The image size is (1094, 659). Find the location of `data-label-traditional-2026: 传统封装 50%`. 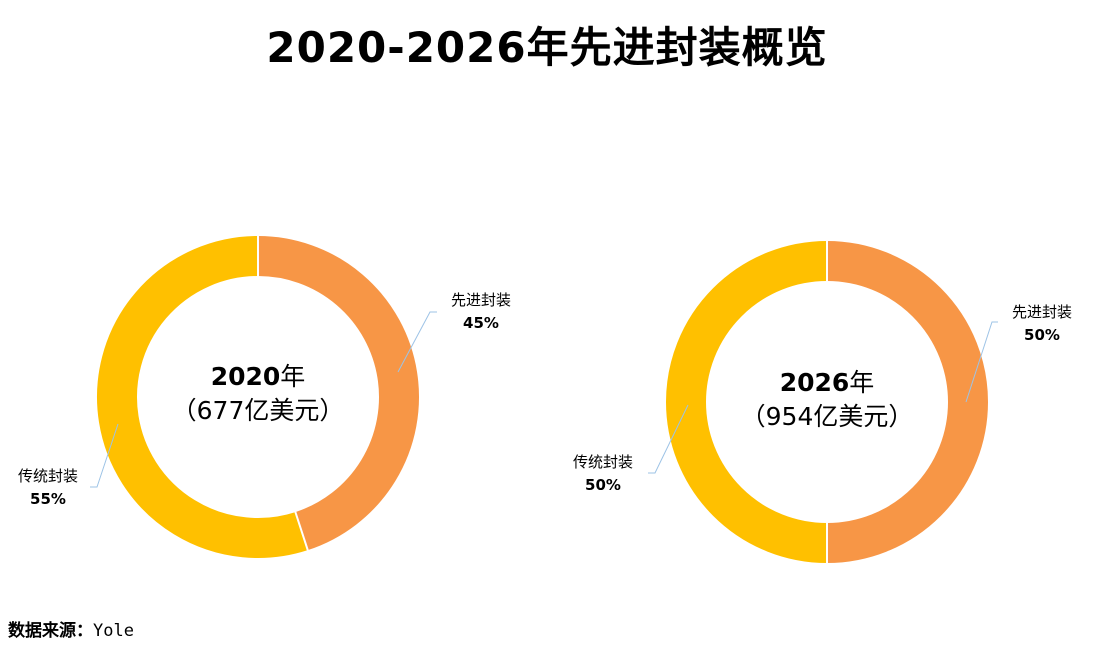

data-label-traditional-2026: 传统封装 50% is located at coordinates (603, 474).